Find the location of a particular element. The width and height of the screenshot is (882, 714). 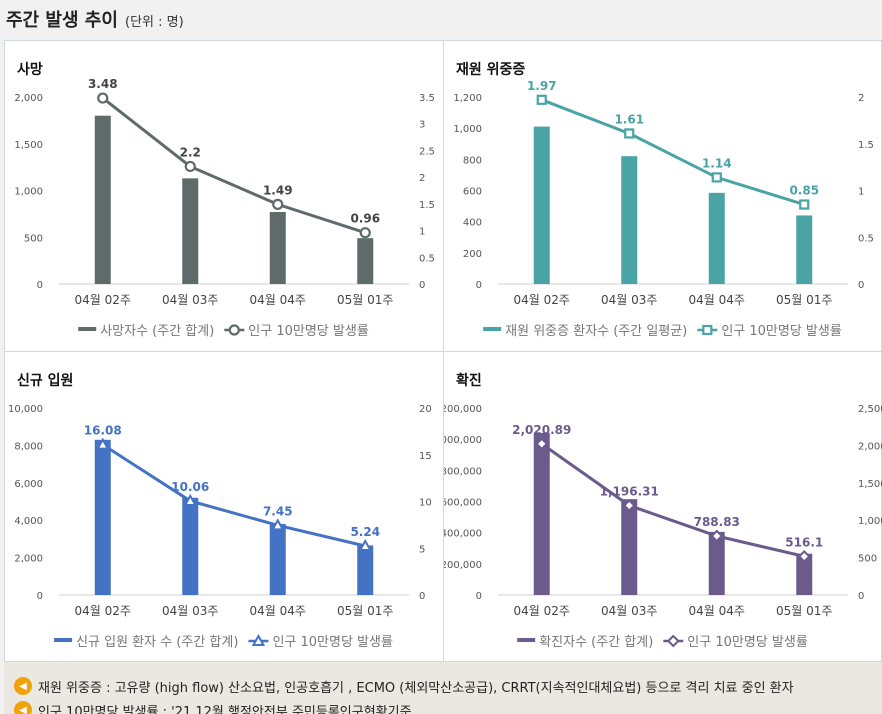

y-tick-right: 3 is located at coordinates (422, 125).